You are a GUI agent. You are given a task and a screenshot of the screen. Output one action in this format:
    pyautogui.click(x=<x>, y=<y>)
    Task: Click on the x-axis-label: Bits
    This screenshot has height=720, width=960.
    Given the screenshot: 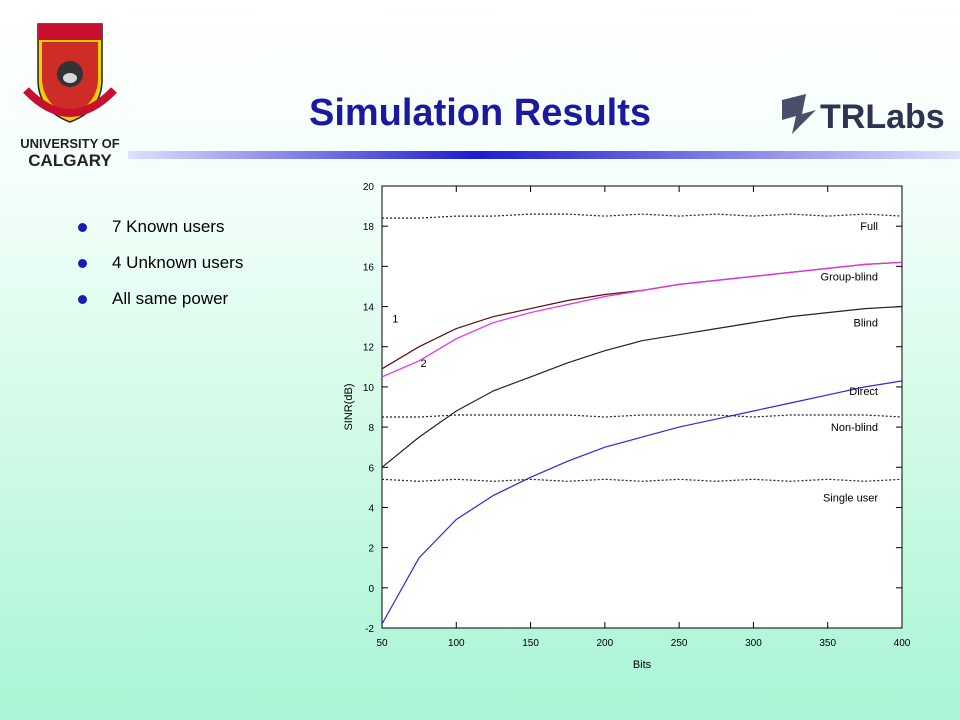 What is the action you would take?
    pyautogui.click(x=642, y=665)
    